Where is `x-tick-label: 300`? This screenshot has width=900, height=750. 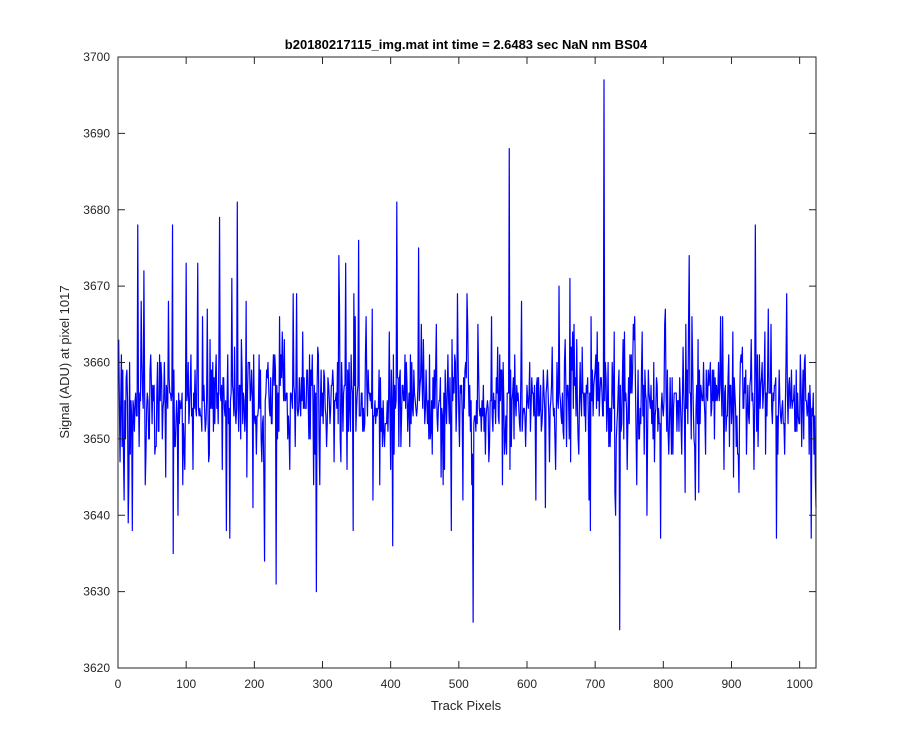 x-tick-label: 300 is located at coordinates (322, 684).